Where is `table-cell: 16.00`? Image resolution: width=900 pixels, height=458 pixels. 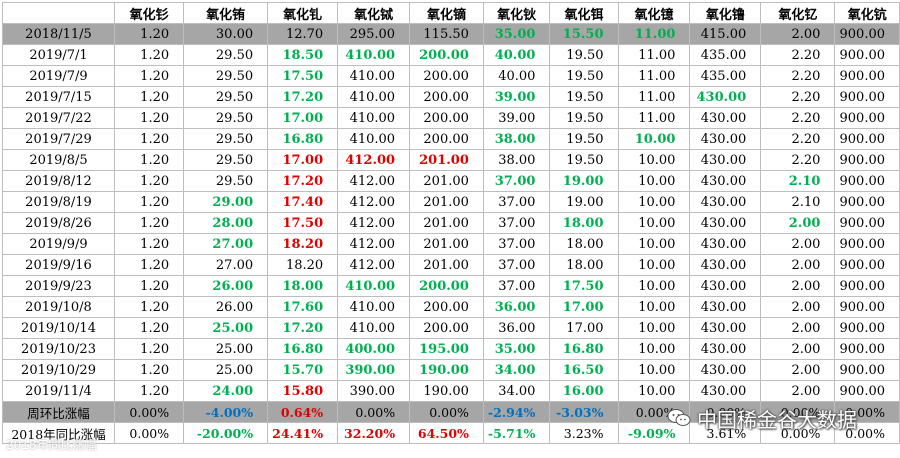 table-cell: 16.00 is located at coordinates (584, 391).